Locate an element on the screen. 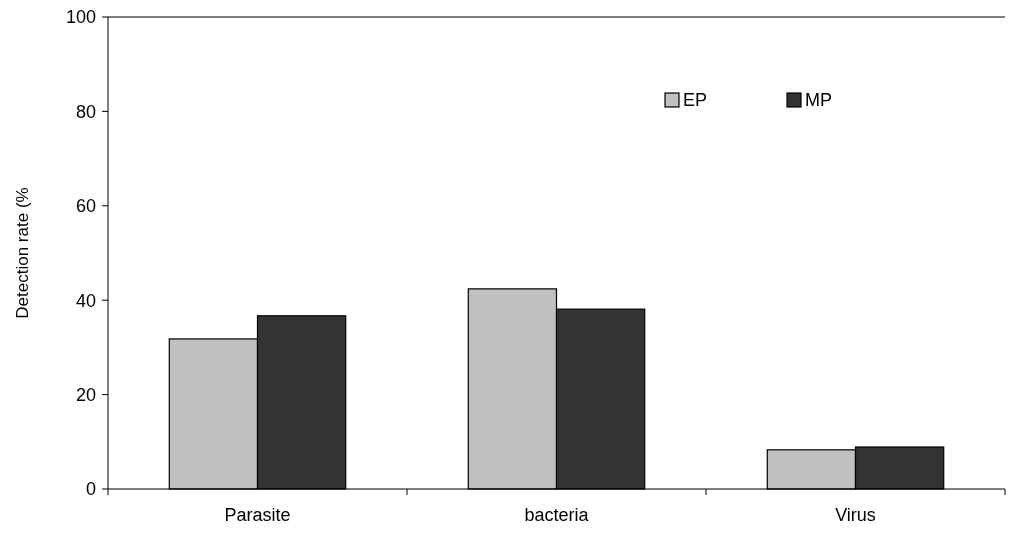  y-tick-label: 20 is located at coordinates (85, 394).